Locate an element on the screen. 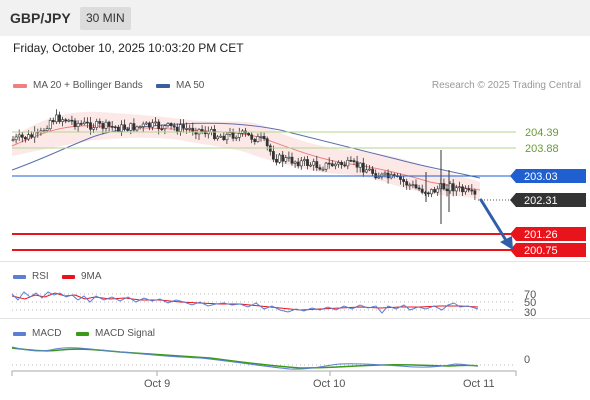 Image resolution: width=590 pixels, height=400 pixels. last-price-label: 202.31 is located at coordinates (541, 201).